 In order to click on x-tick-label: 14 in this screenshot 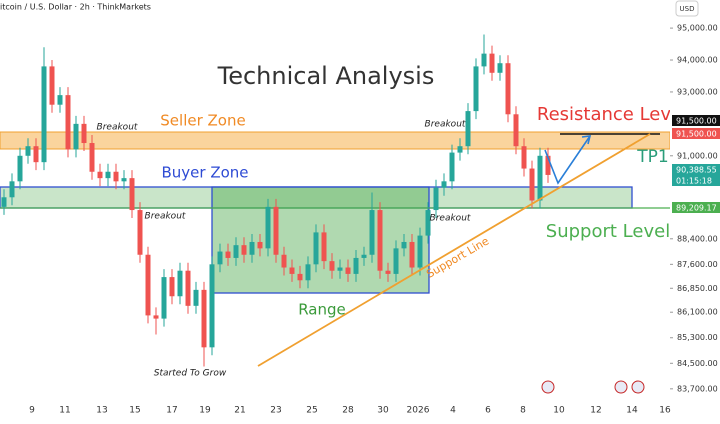, I will do `click(632, 411)`.